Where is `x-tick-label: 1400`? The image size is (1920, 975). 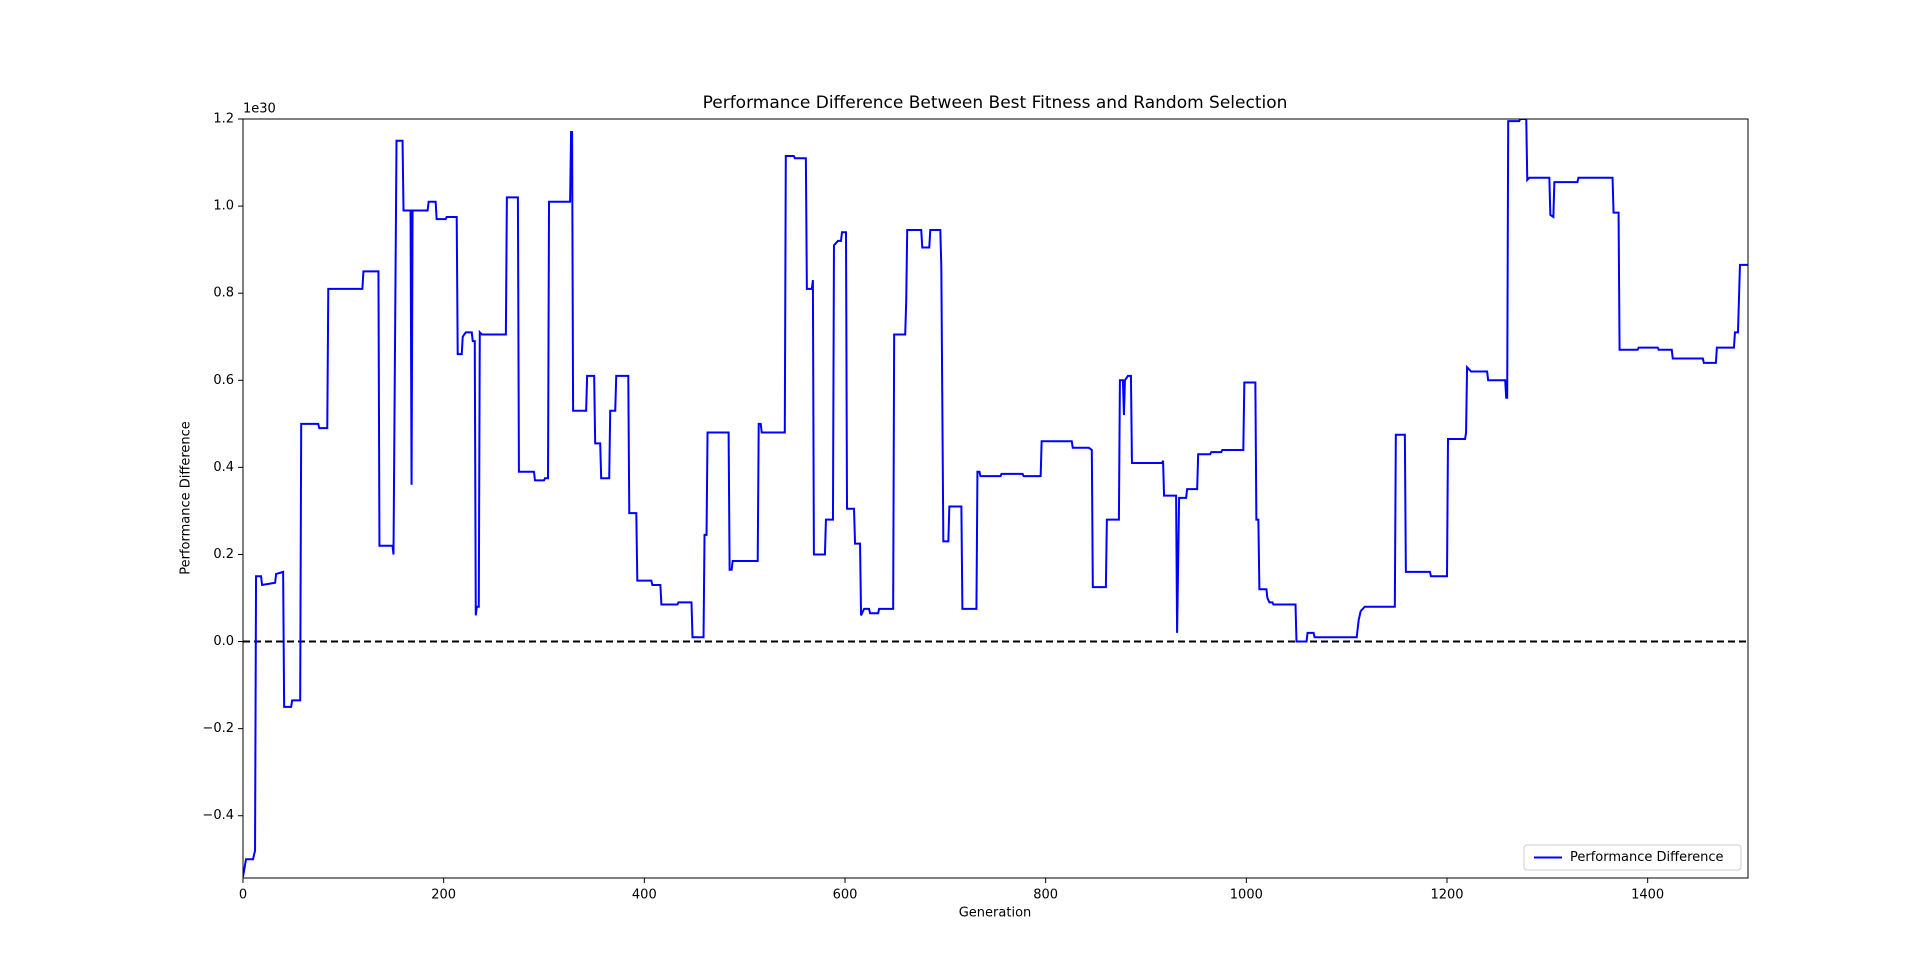 x-tick-label: 1400 is located at coordinates (1647, 895).